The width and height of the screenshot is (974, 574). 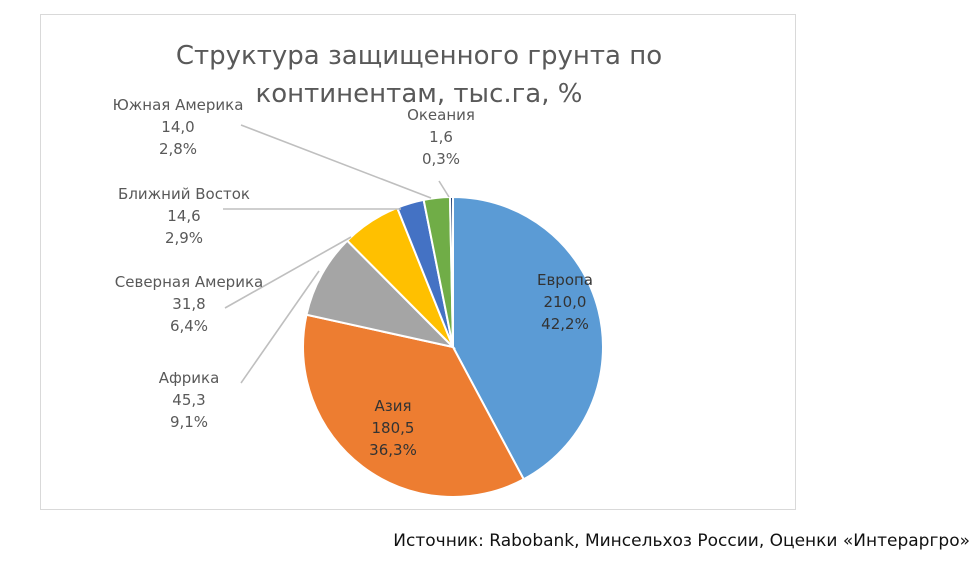 I want to click on data-label-middle-east-value: 14,6, so click(x=183, y=216).